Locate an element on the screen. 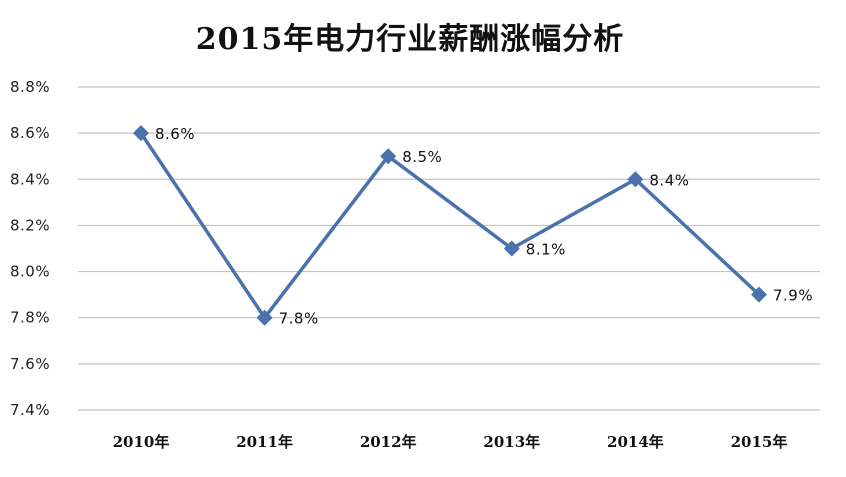  y-tick-label: 8.0% is located at coordinates (30, 272).